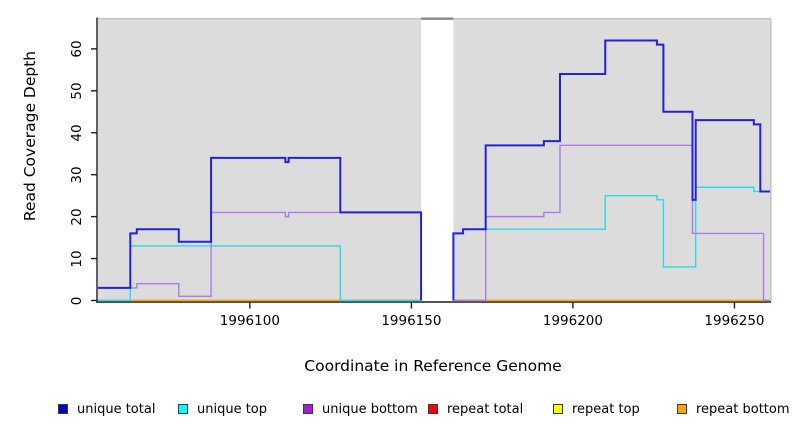  I want to click on y-tick-label: 30, so click(77, 175).